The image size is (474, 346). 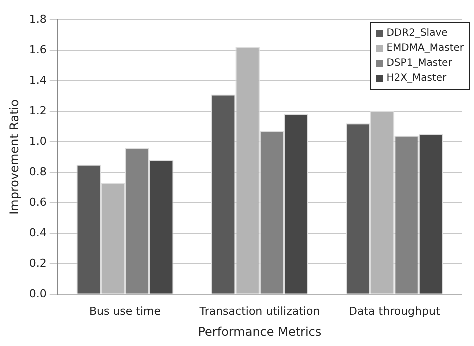 I want to click on legend-label: EMDMA_Master, so click(x=425, y=48).